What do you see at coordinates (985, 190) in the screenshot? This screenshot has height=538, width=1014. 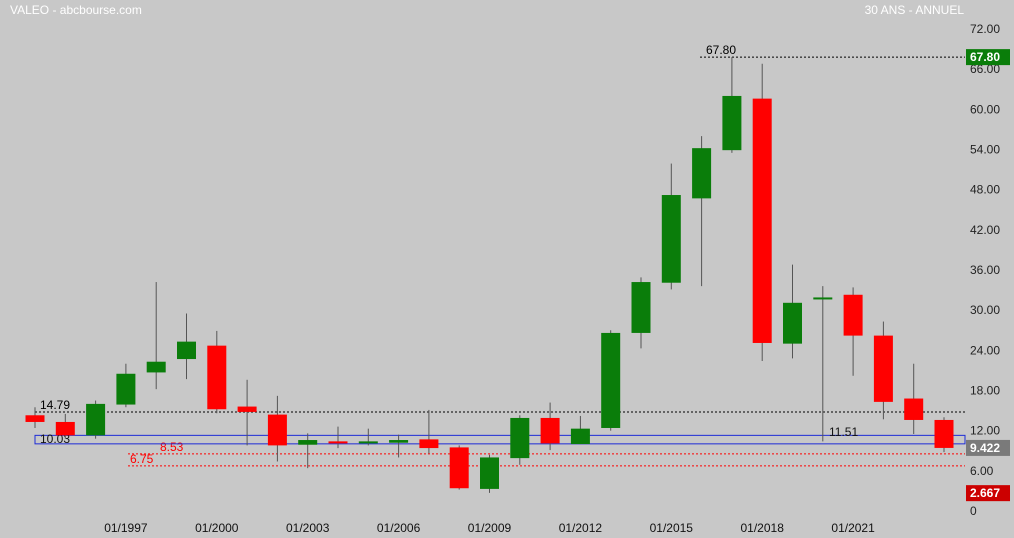 I see `y-tick-label: 48.00` at bounding box center [985, 190].